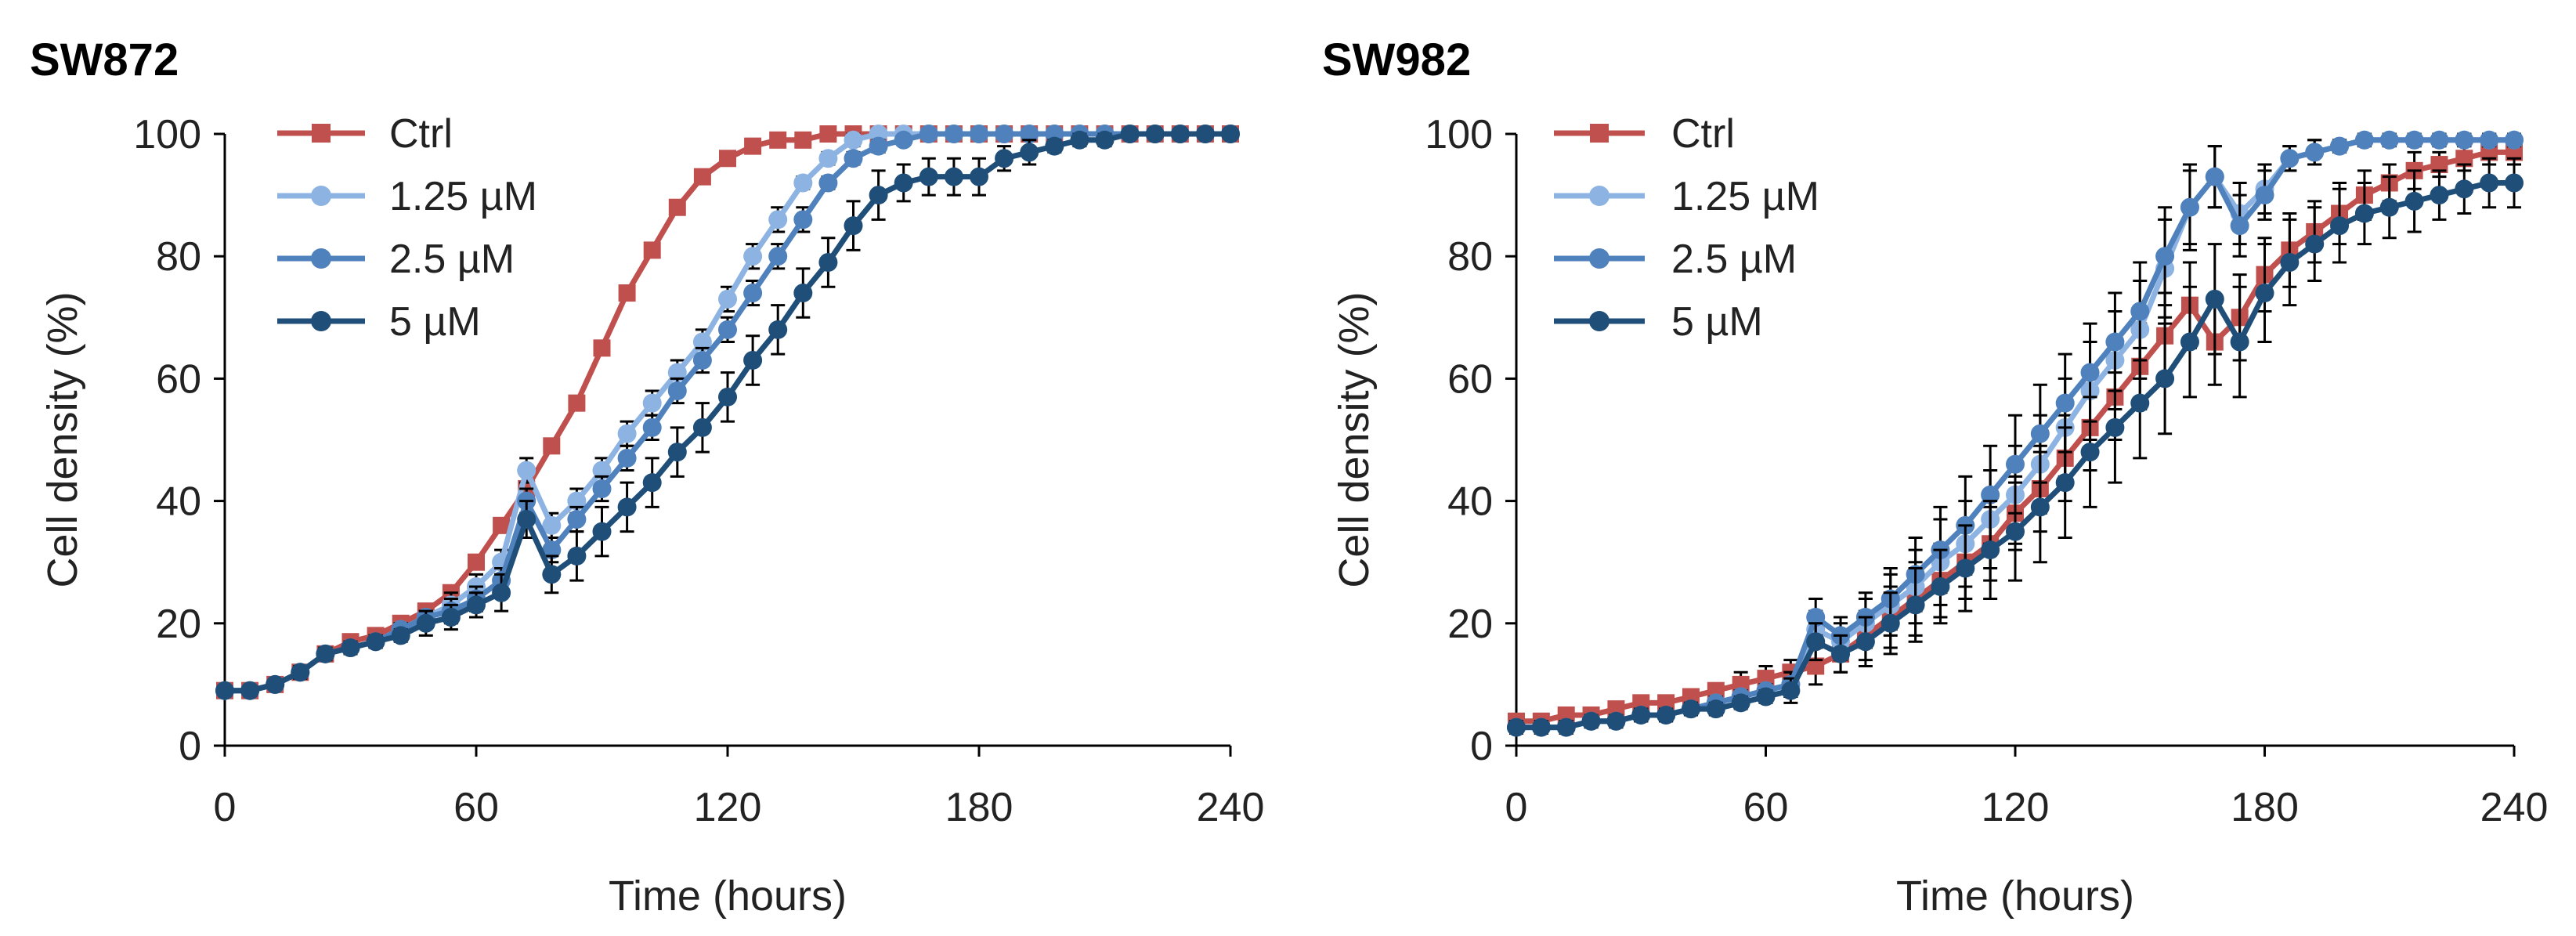 The width and height of the screenshot is (2576, 936). I want to click on x-tick-label: 180, so click(2265, 807).